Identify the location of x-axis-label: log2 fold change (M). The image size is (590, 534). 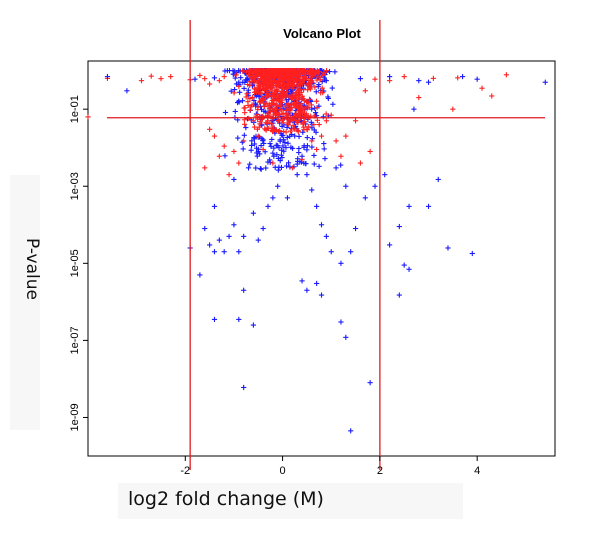
(226, 499).